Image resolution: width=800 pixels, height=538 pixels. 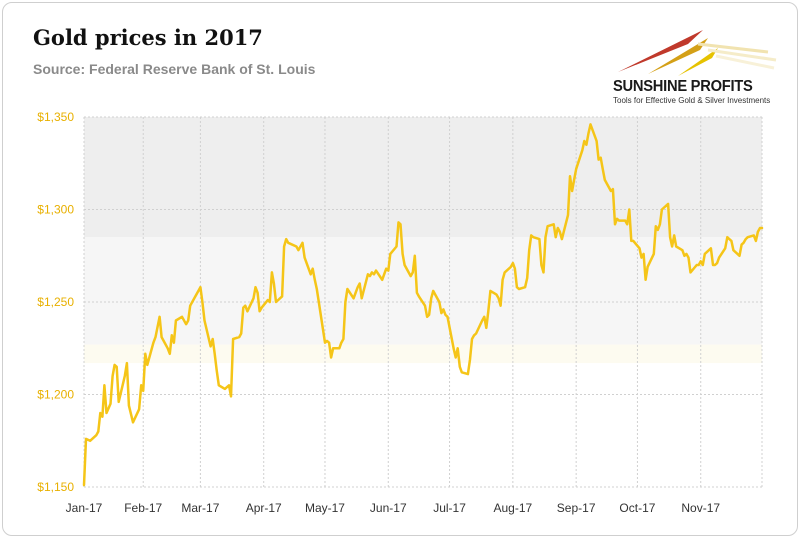 I want to click on x-tick-label: Mar-17, so click(x=200, y=508).